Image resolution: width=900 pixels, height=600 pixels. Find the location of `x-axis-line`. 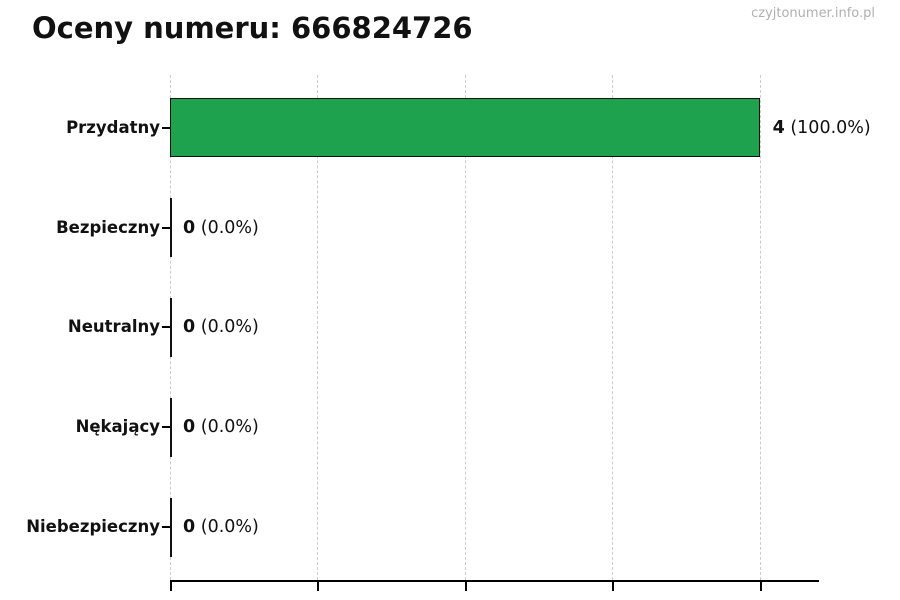

x-axis-line is located at coordinates (494, 581).